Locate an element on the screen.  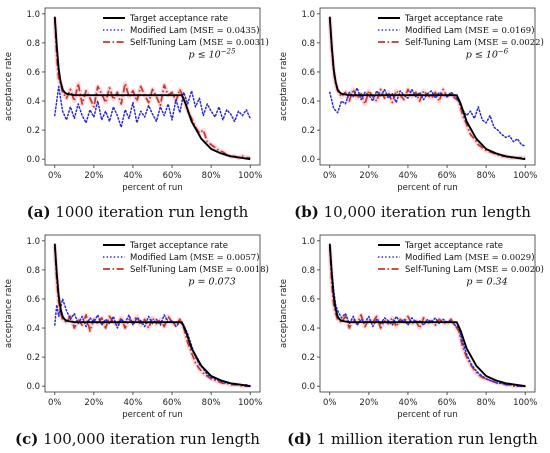
legend-entry: Self-Tuning Lam (MSE = 0.0018) is located at coordinates (199, 270).